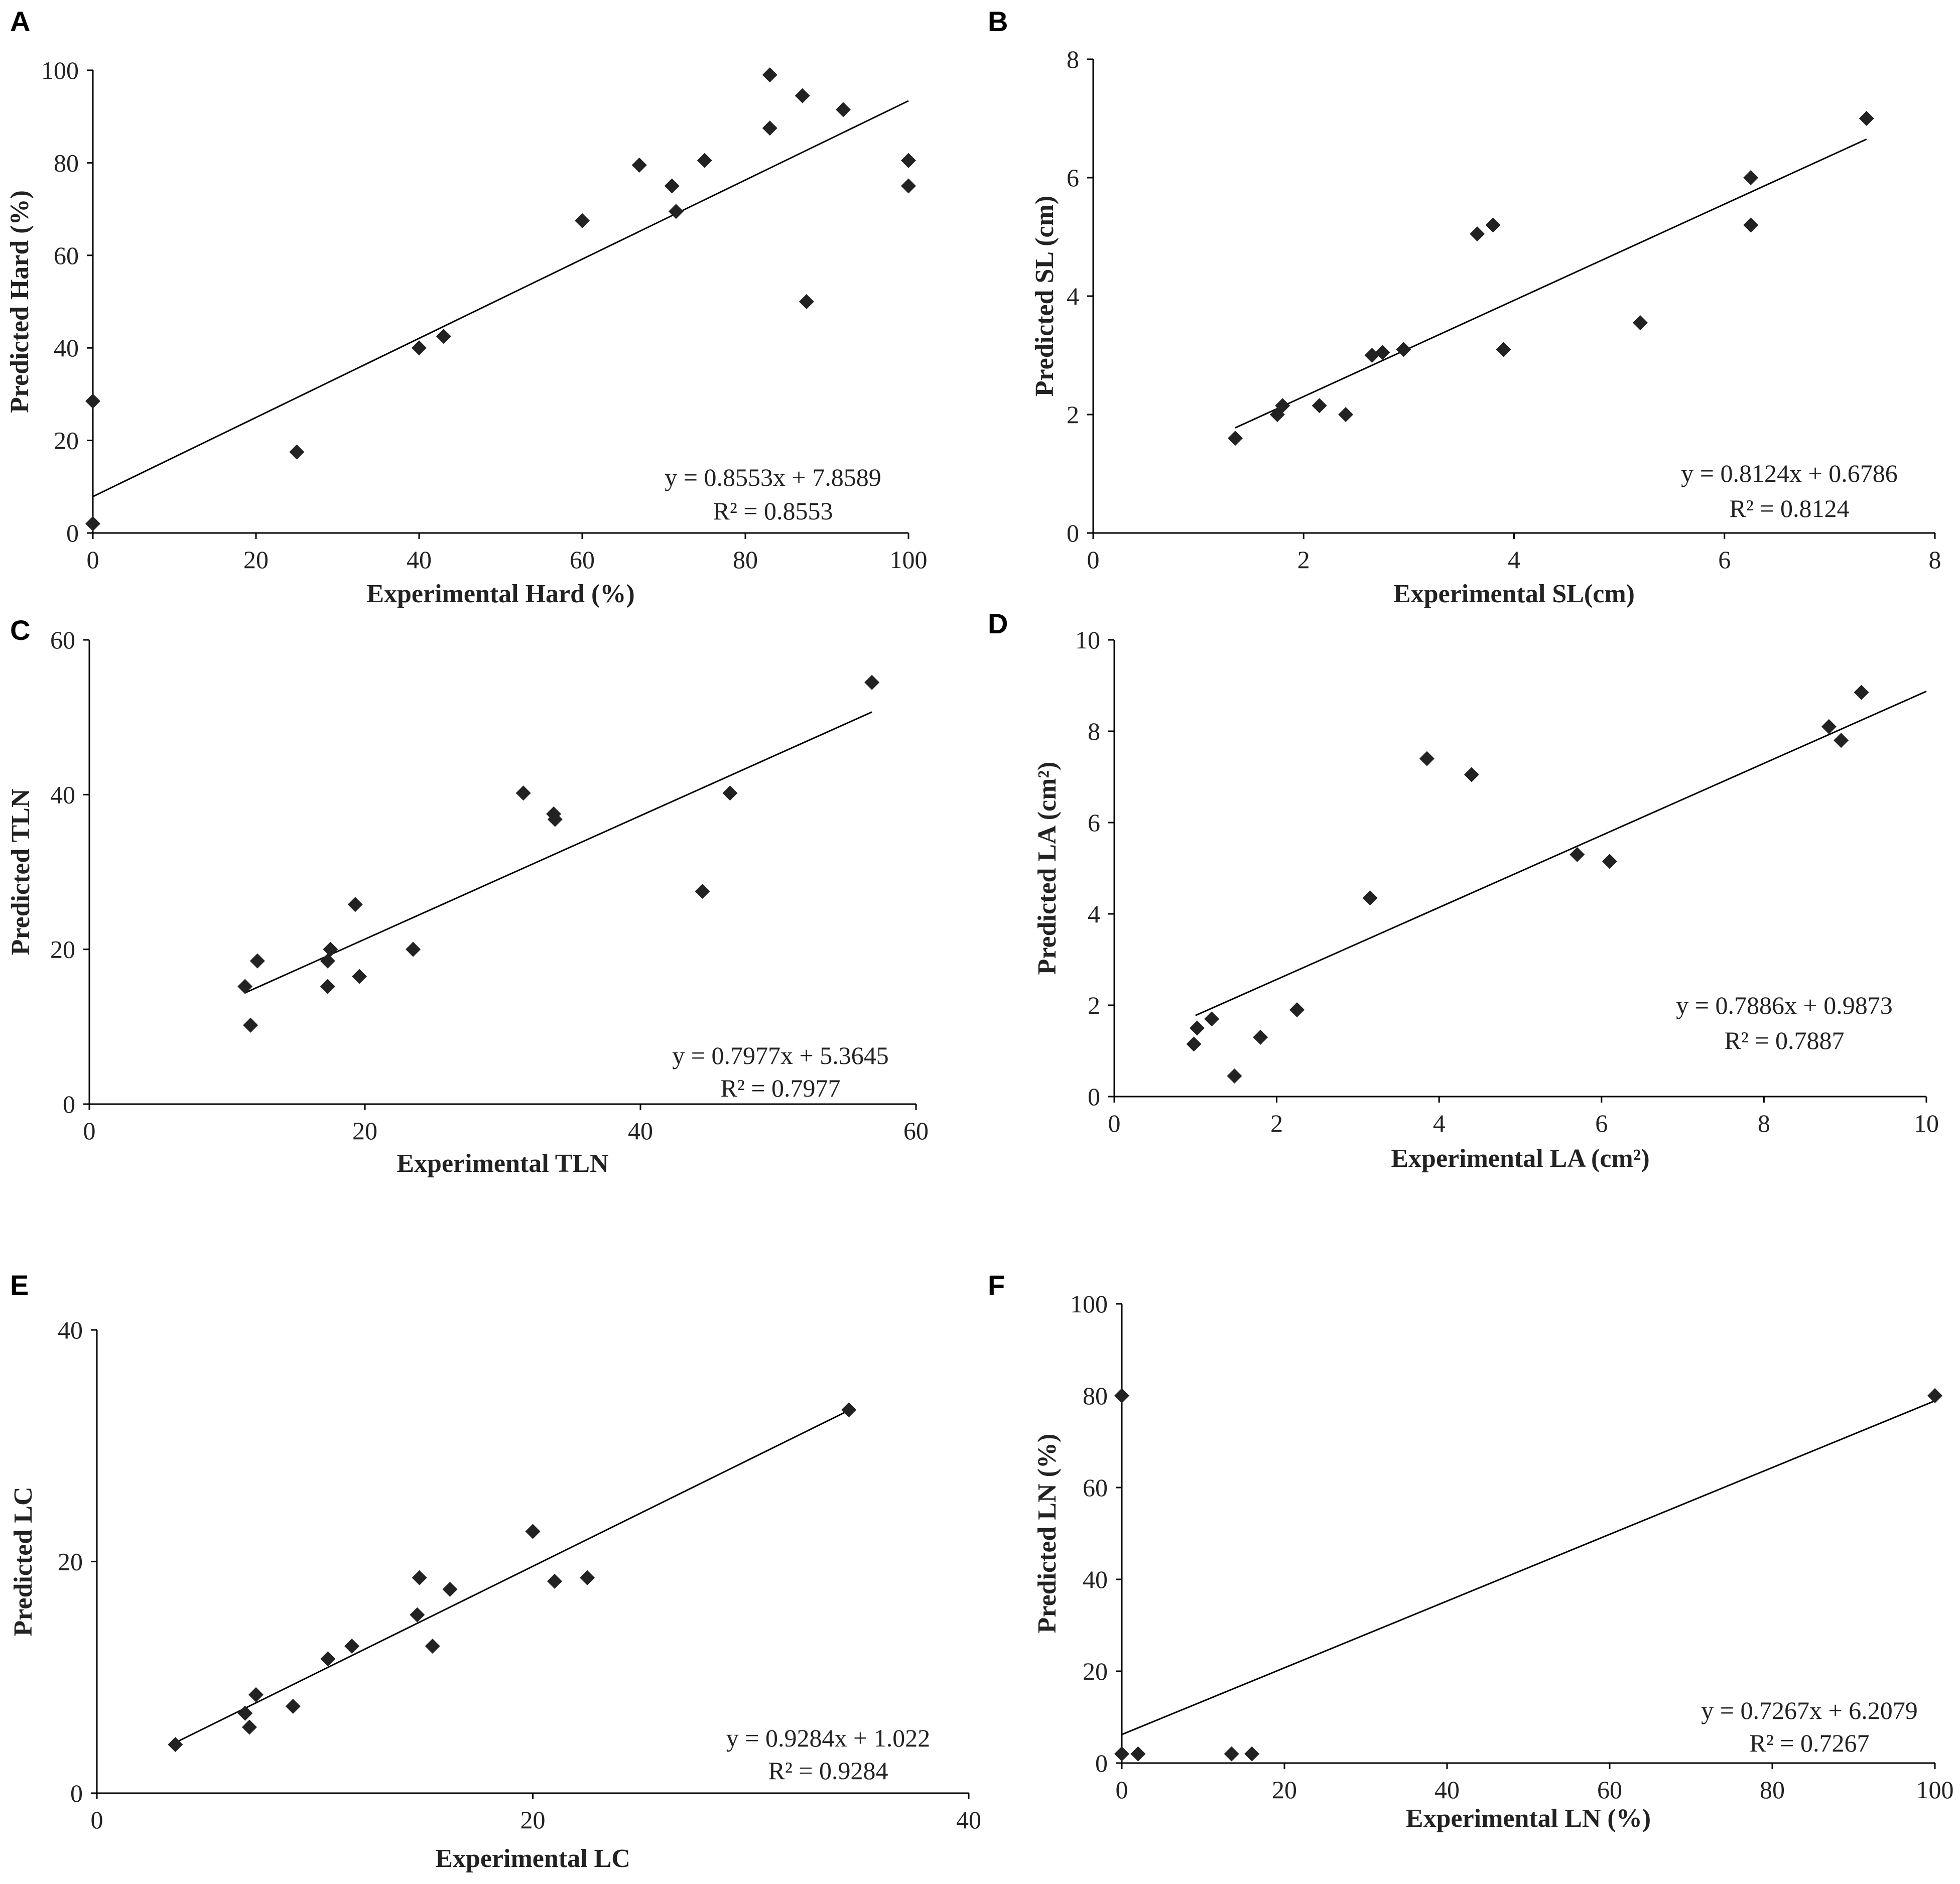 This screenshot has height=1884, width=1960. I want to click on panel-letter: C, so click(20, 630).